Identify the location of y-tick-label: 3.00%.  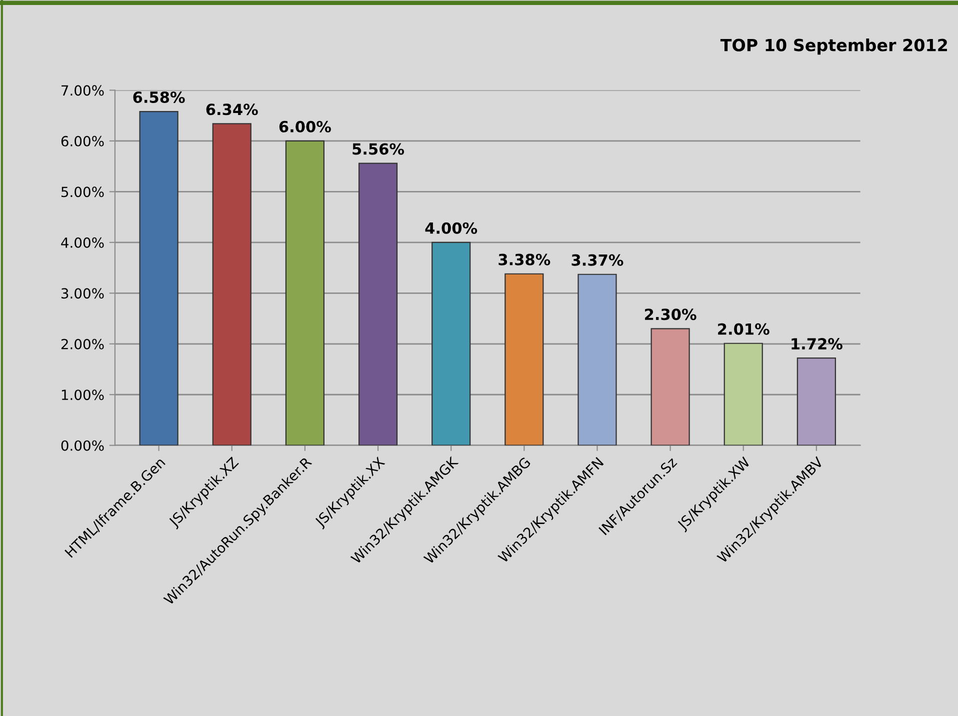
(82, 293).